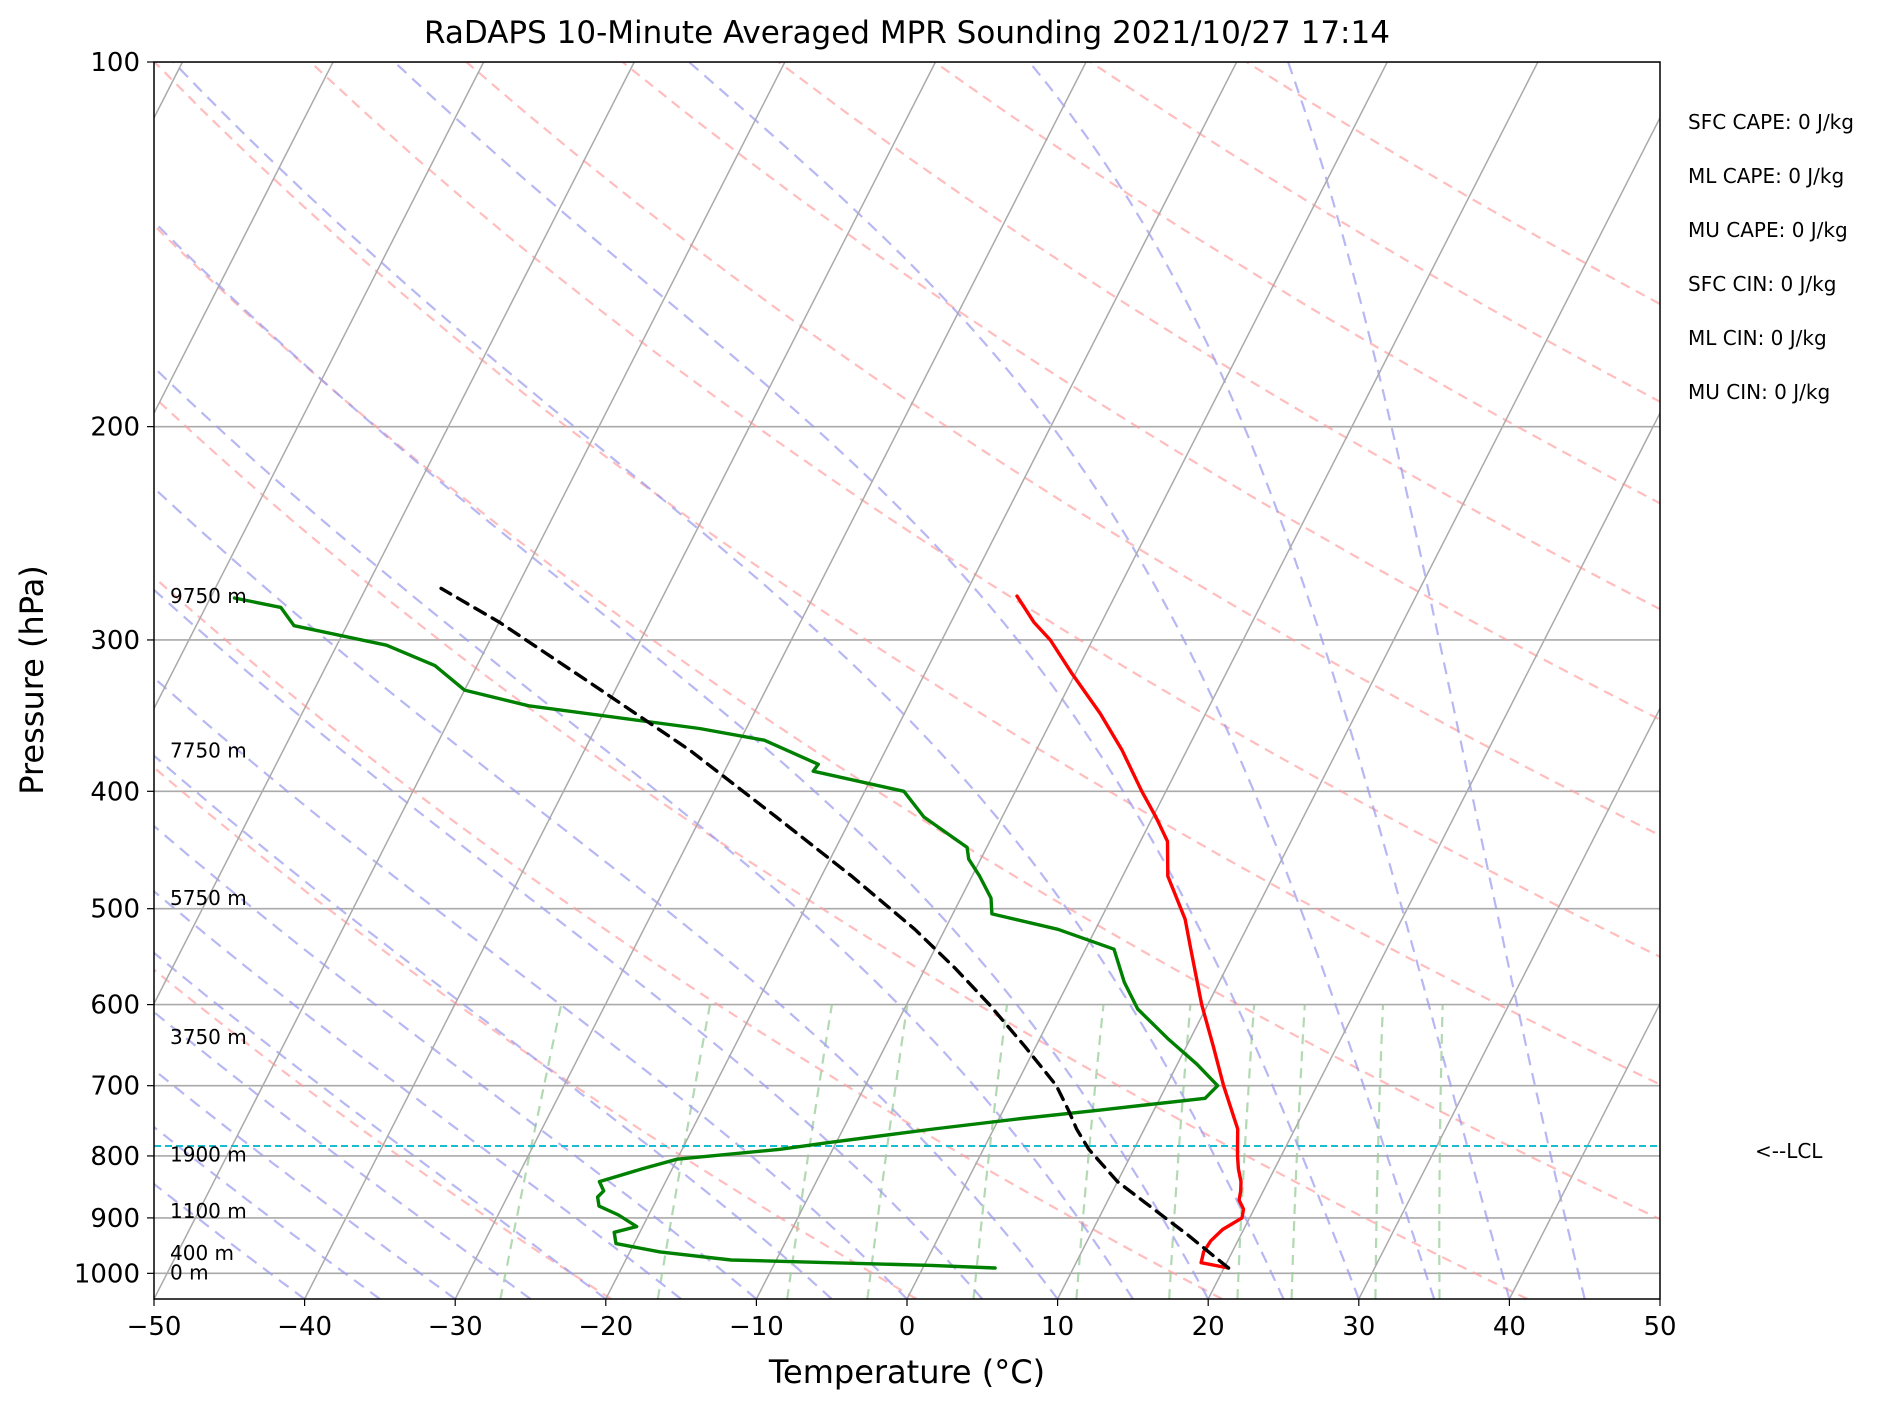  I want to click on x-tick-label-40: 40, so click(1509, 1327).